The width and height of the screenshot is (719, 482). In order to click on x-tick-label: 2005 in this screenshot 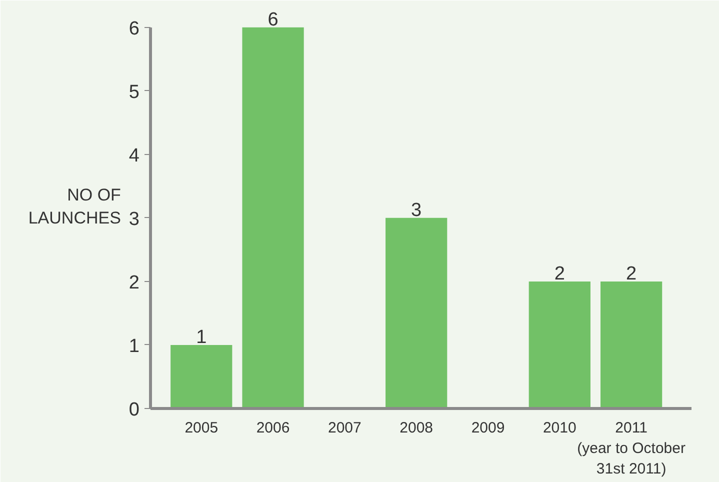, I will do `click(201, 428)`.